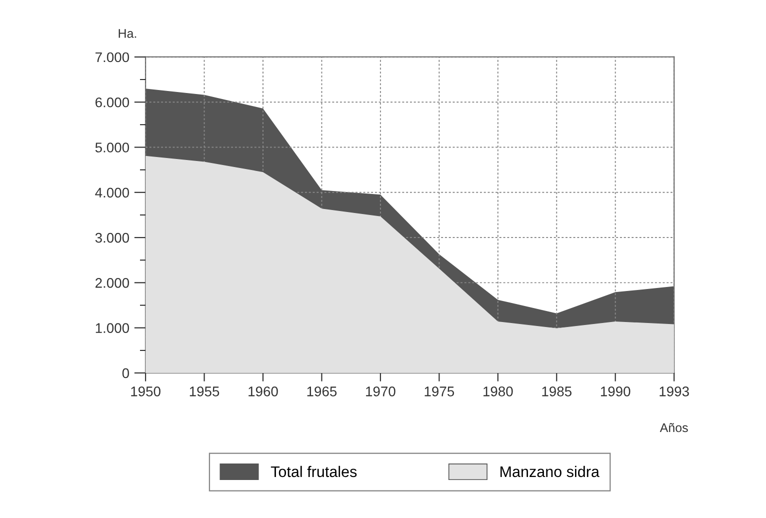  I want to click on y-tick-label: 1.000, so click(113, 328).